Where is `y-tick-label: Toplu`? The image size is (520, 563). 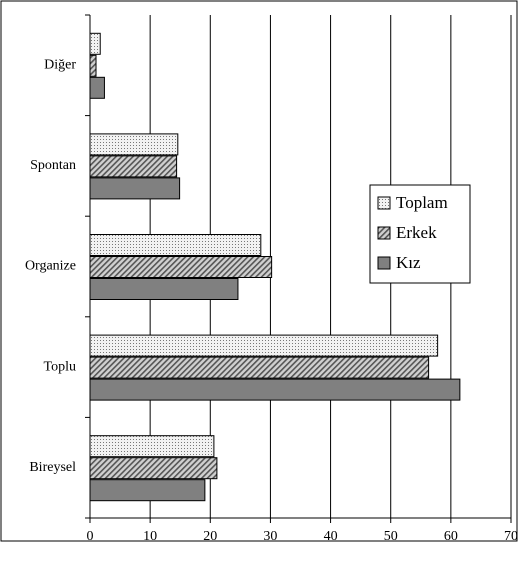 y-tick-label: Toplu is located at coordinates (60, 366).